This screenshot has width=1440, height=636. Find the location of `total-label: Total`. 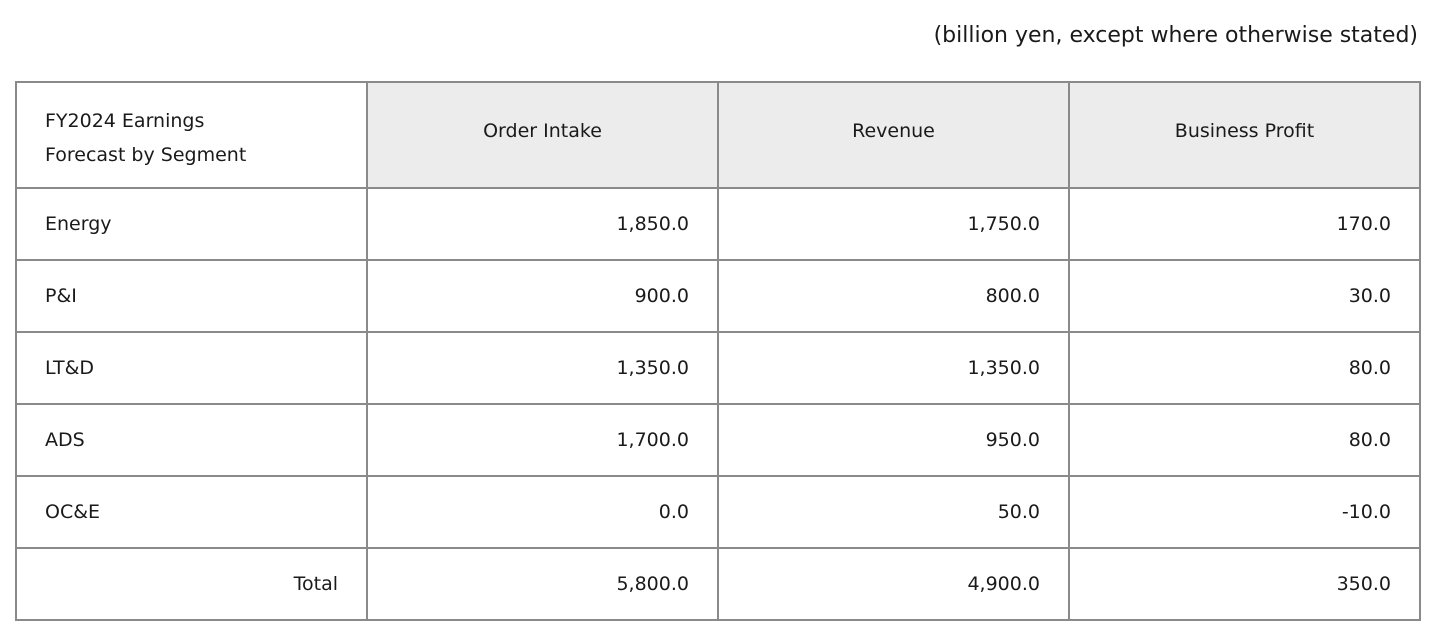

total-label: Total is located at coordinates (191, 584).